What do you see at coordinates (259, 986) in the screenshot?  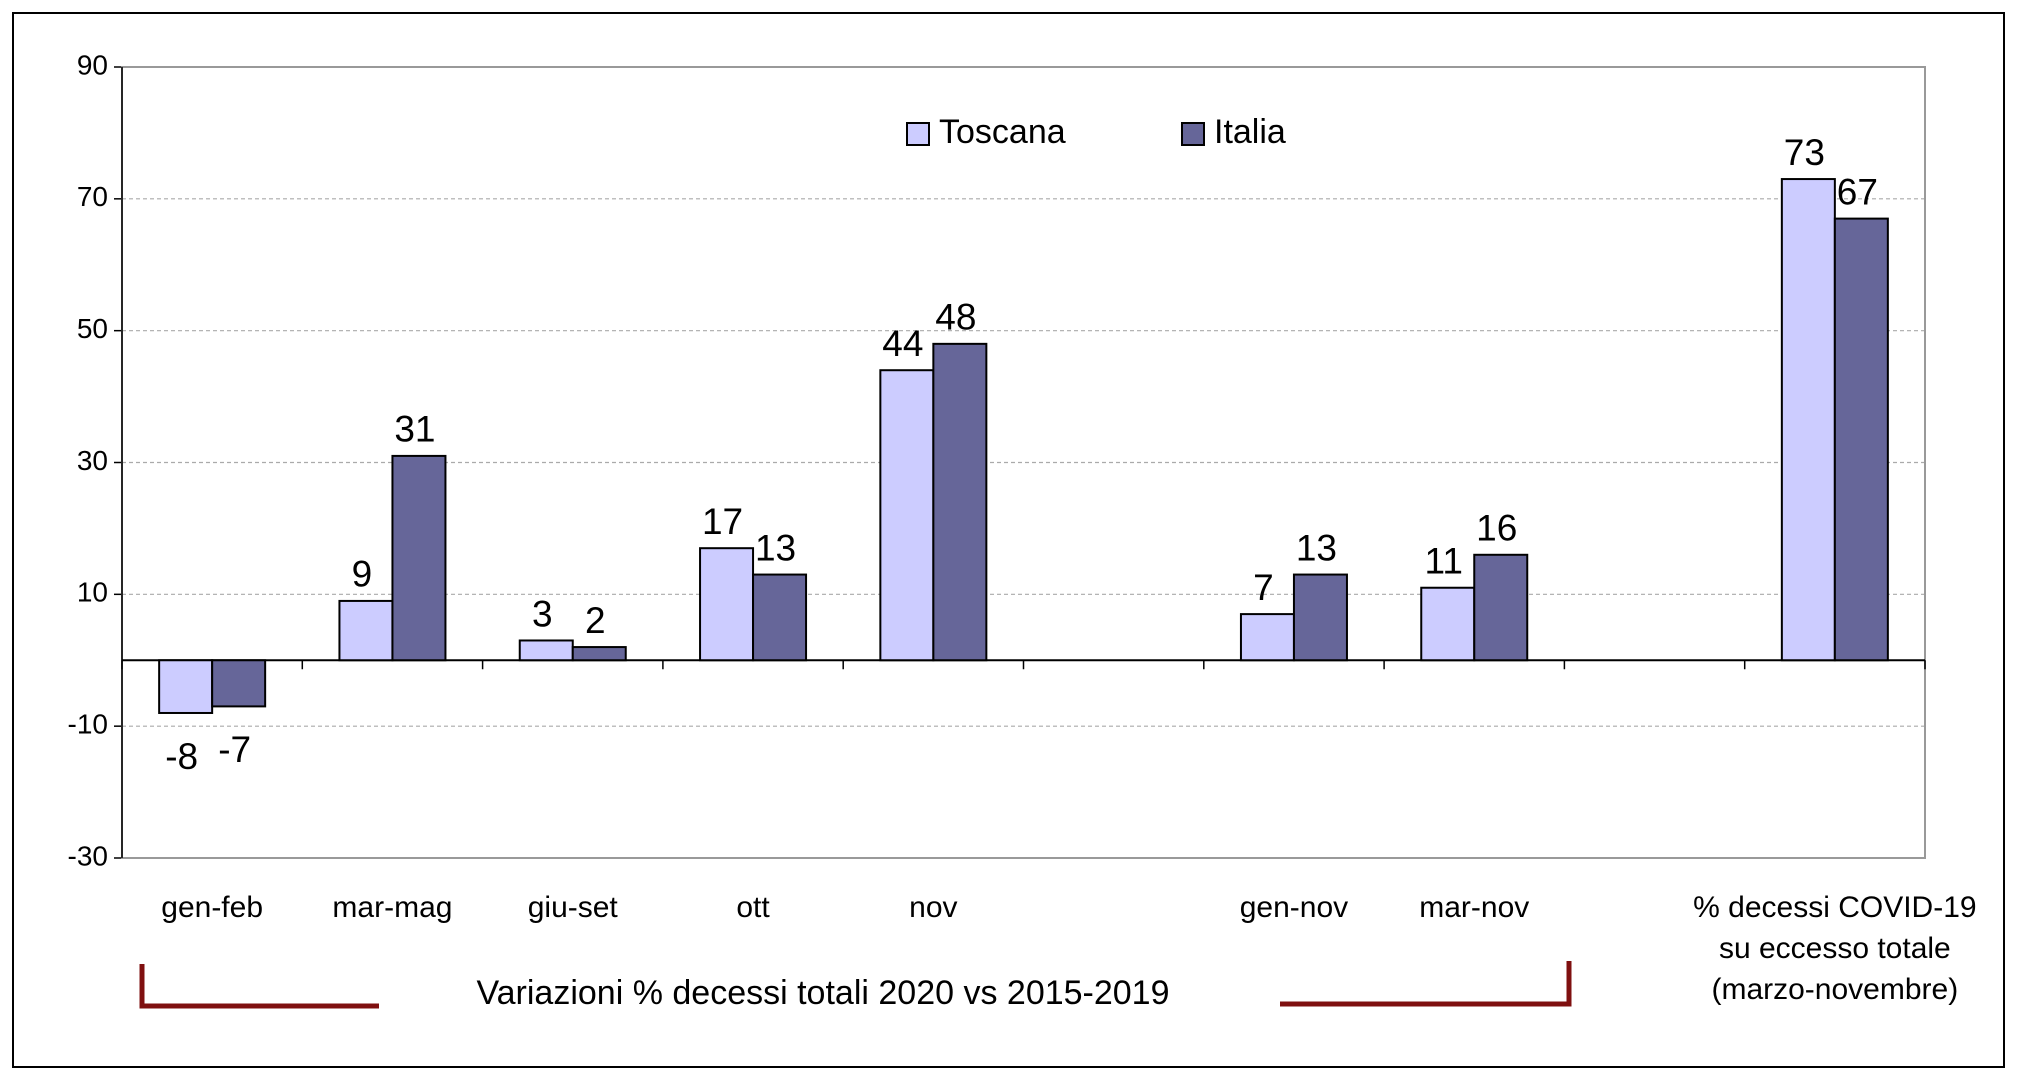 I see `bracket-left` at bounding box center [259, 986].